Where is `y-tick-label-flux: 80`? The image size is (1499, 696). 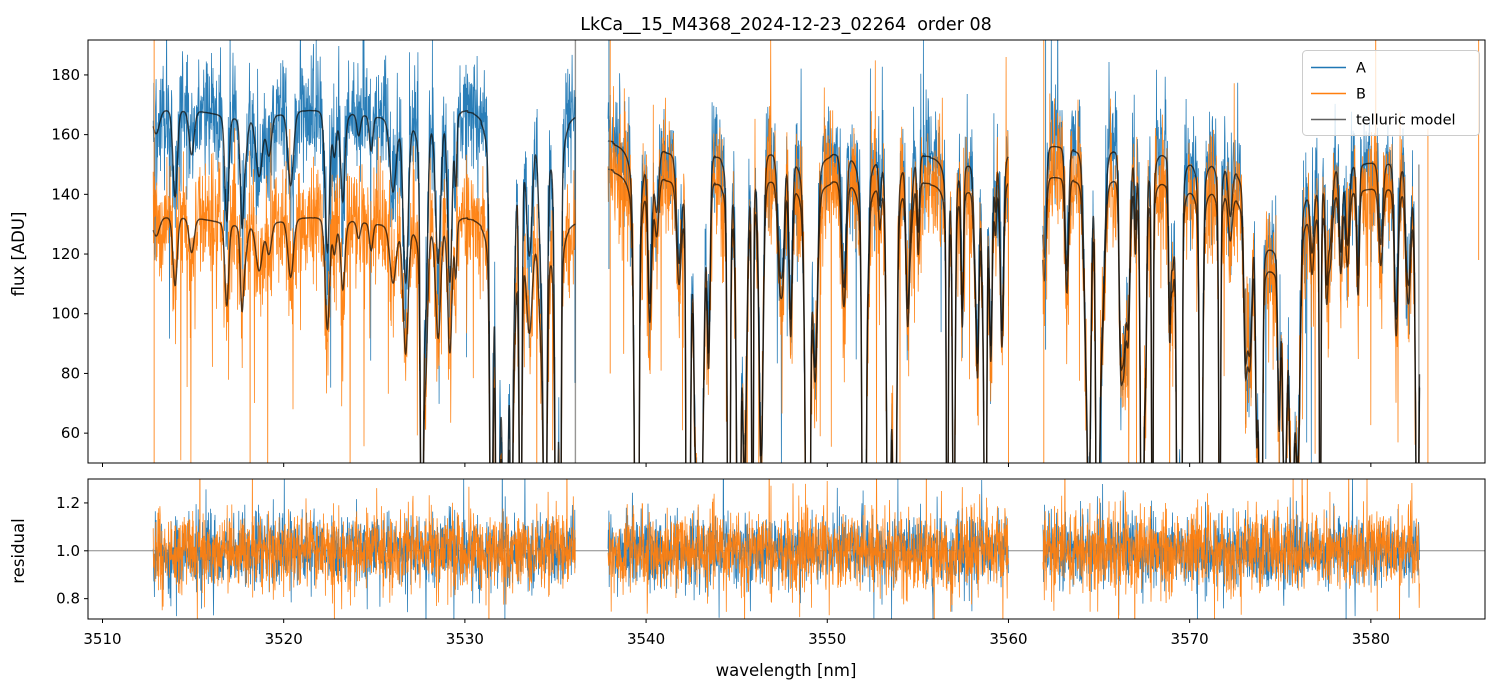 y-tick-label-flux: 80 is located at coordinates (70, 373).